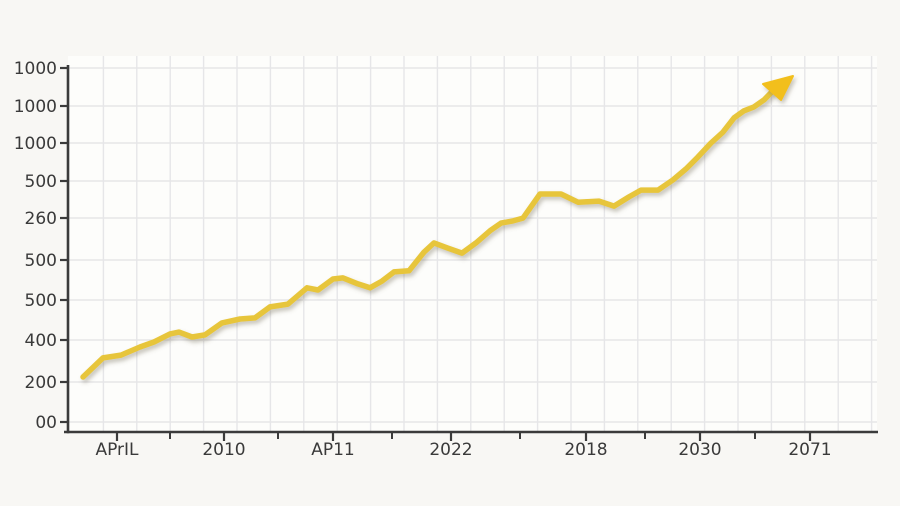  I want to click on x-tick-label: 2018, so click(585, 450).